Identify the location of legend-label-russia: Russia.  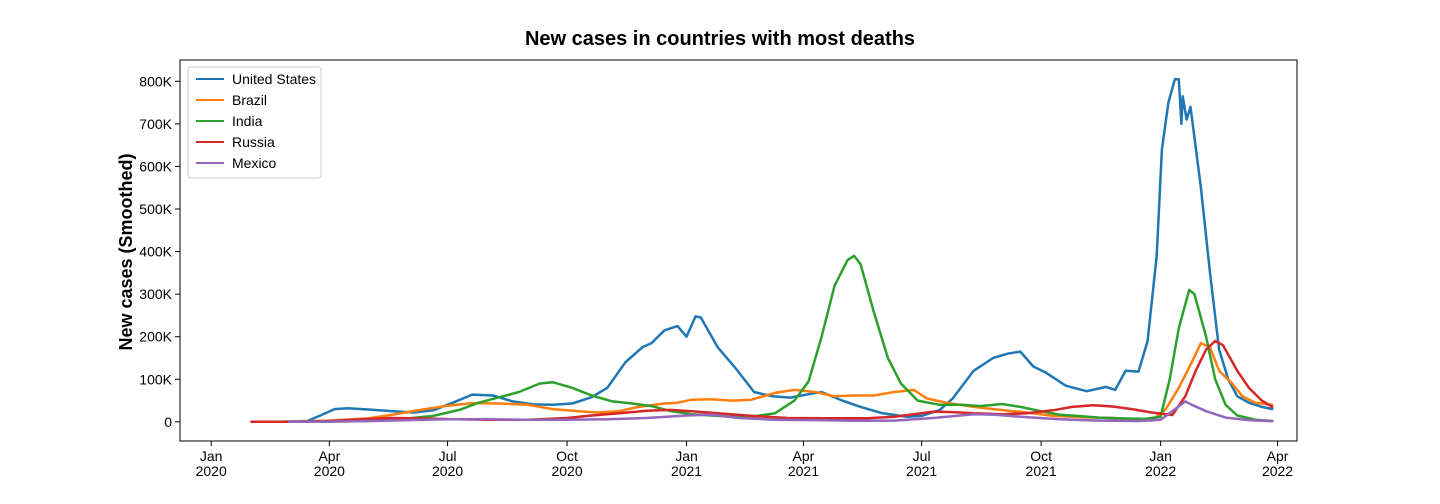
(253, 142).